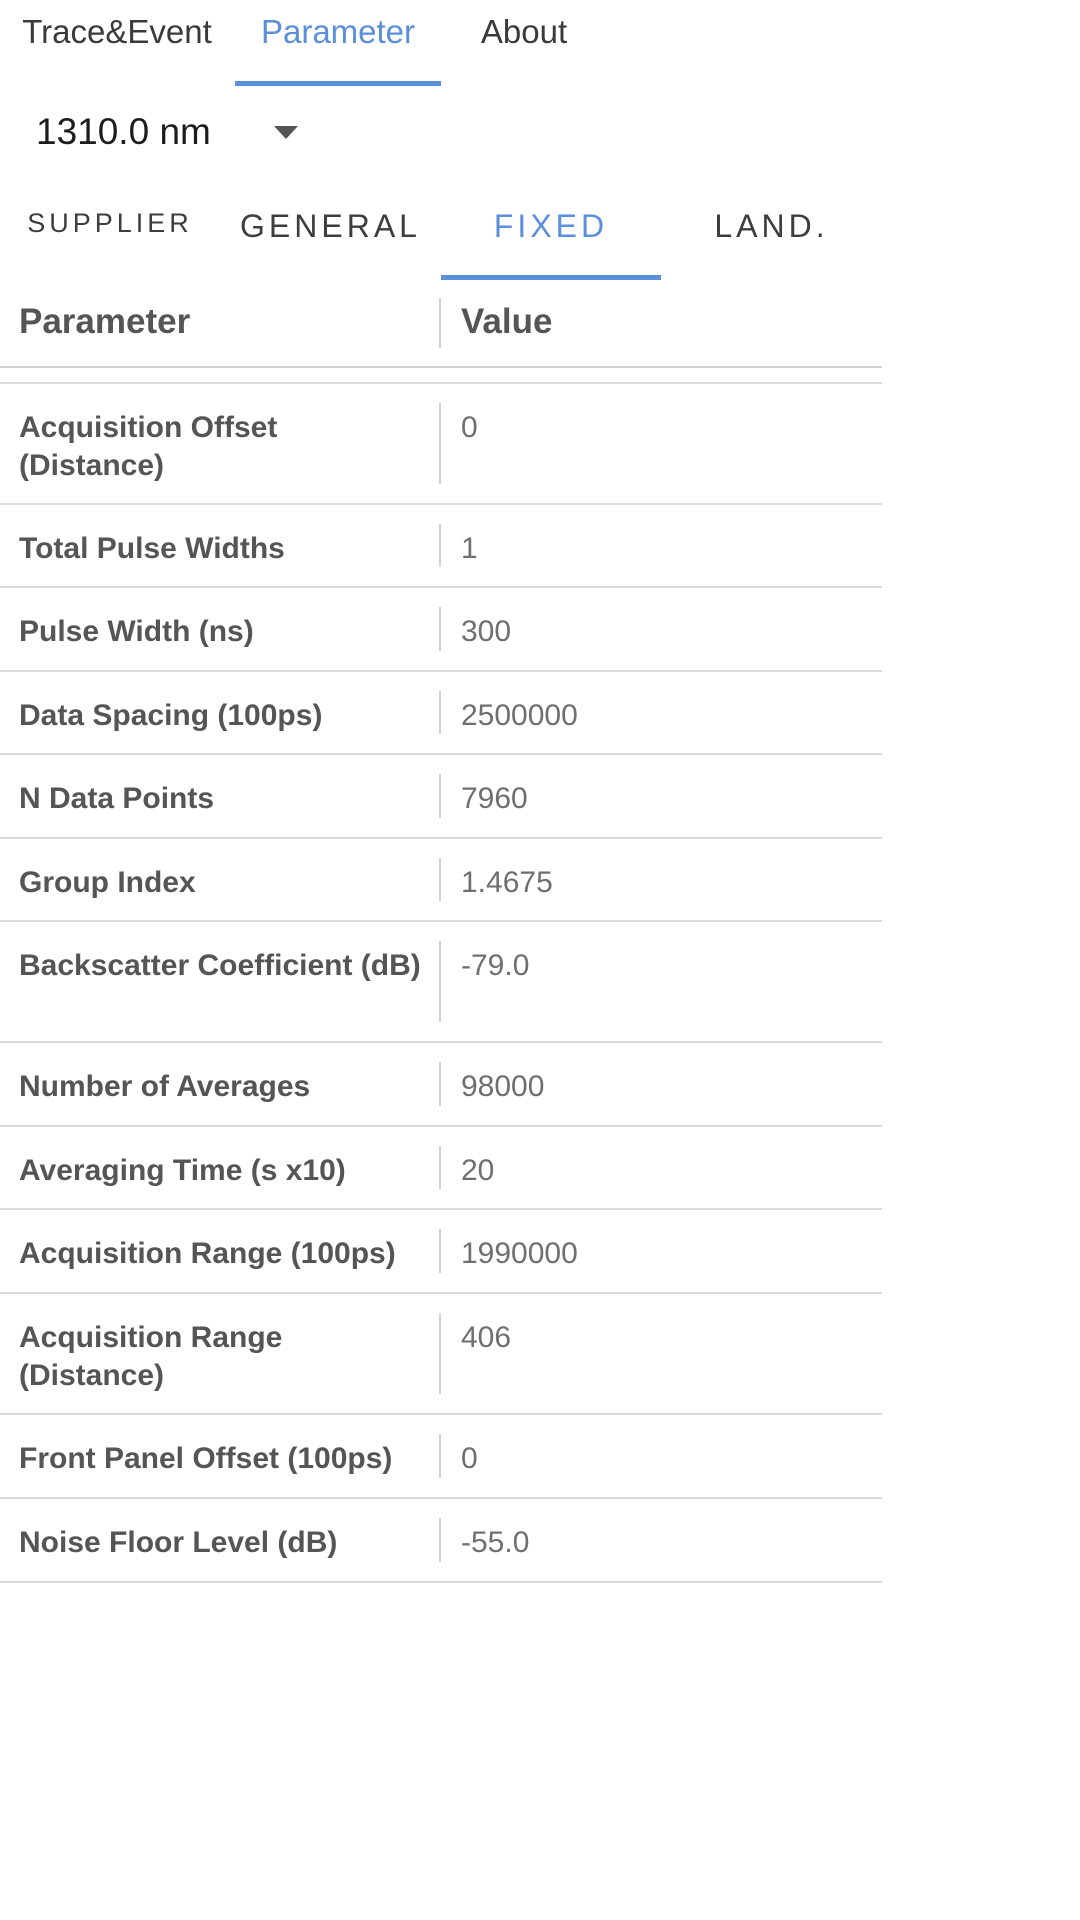  I want to click on parameter-name: Front Panel Offset (100ps), so click(206, 1458).